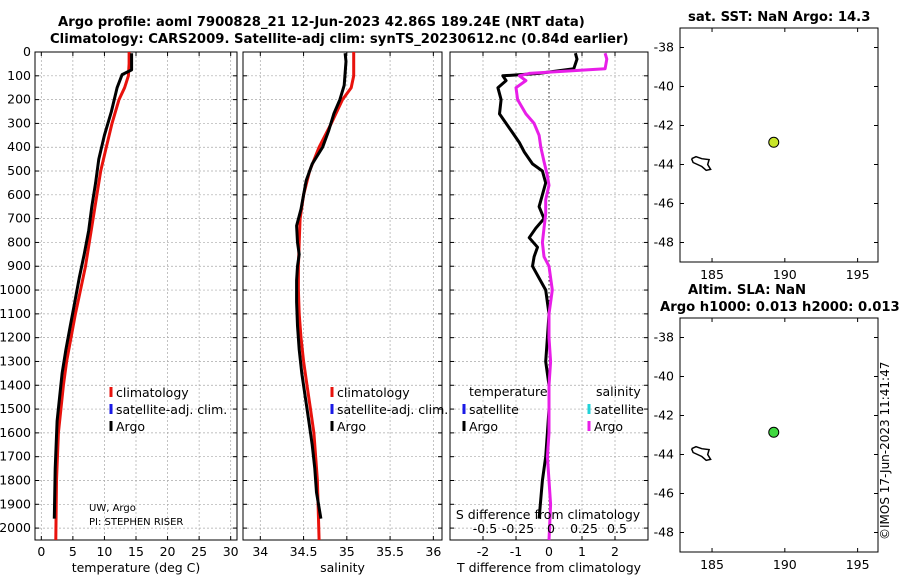 The height and width of the screenshot is (580, 900). Describe the element at coordinates (15, 503) in the screenshot. I see `depth-tick-label: 1900` at that location.